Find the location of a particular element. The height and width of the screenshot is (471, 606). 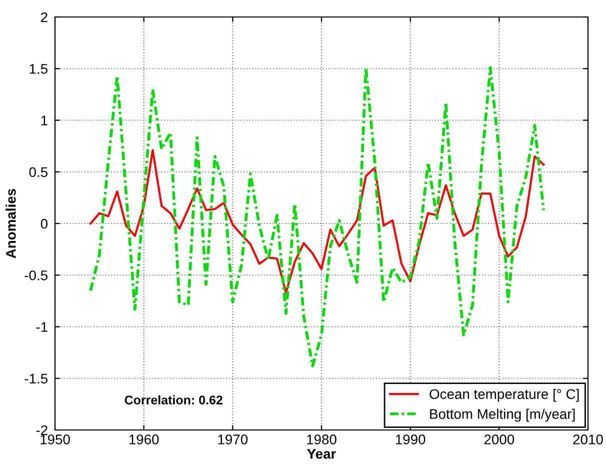

y-tick-label: 2 is located at coordinates (44, 17).